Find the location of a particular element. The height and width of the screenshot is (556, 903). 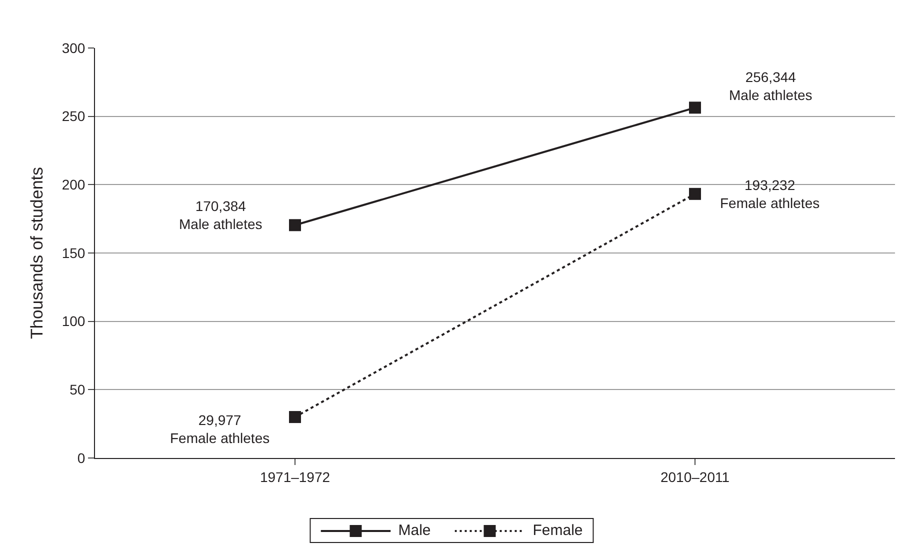

y-tick-label: 50 is located at coordinates (78, 390).